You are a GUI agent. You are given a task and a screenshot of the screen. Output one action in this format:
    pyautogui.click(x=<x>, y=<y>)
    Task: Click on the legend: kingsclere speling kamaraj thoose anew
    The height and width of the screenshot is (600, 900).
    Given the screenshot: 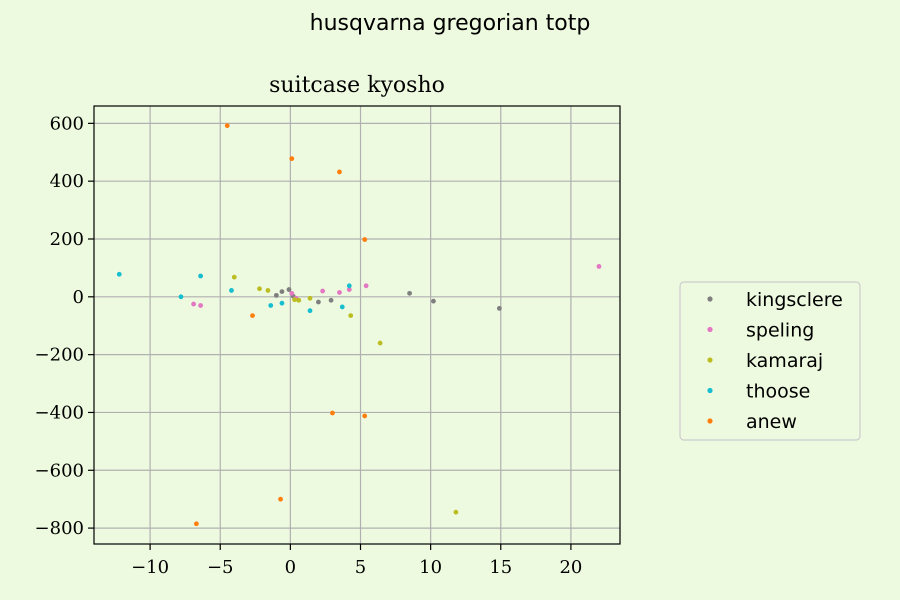 What is the action you would take?
    pyautogui.click(x=770, y=361)
    